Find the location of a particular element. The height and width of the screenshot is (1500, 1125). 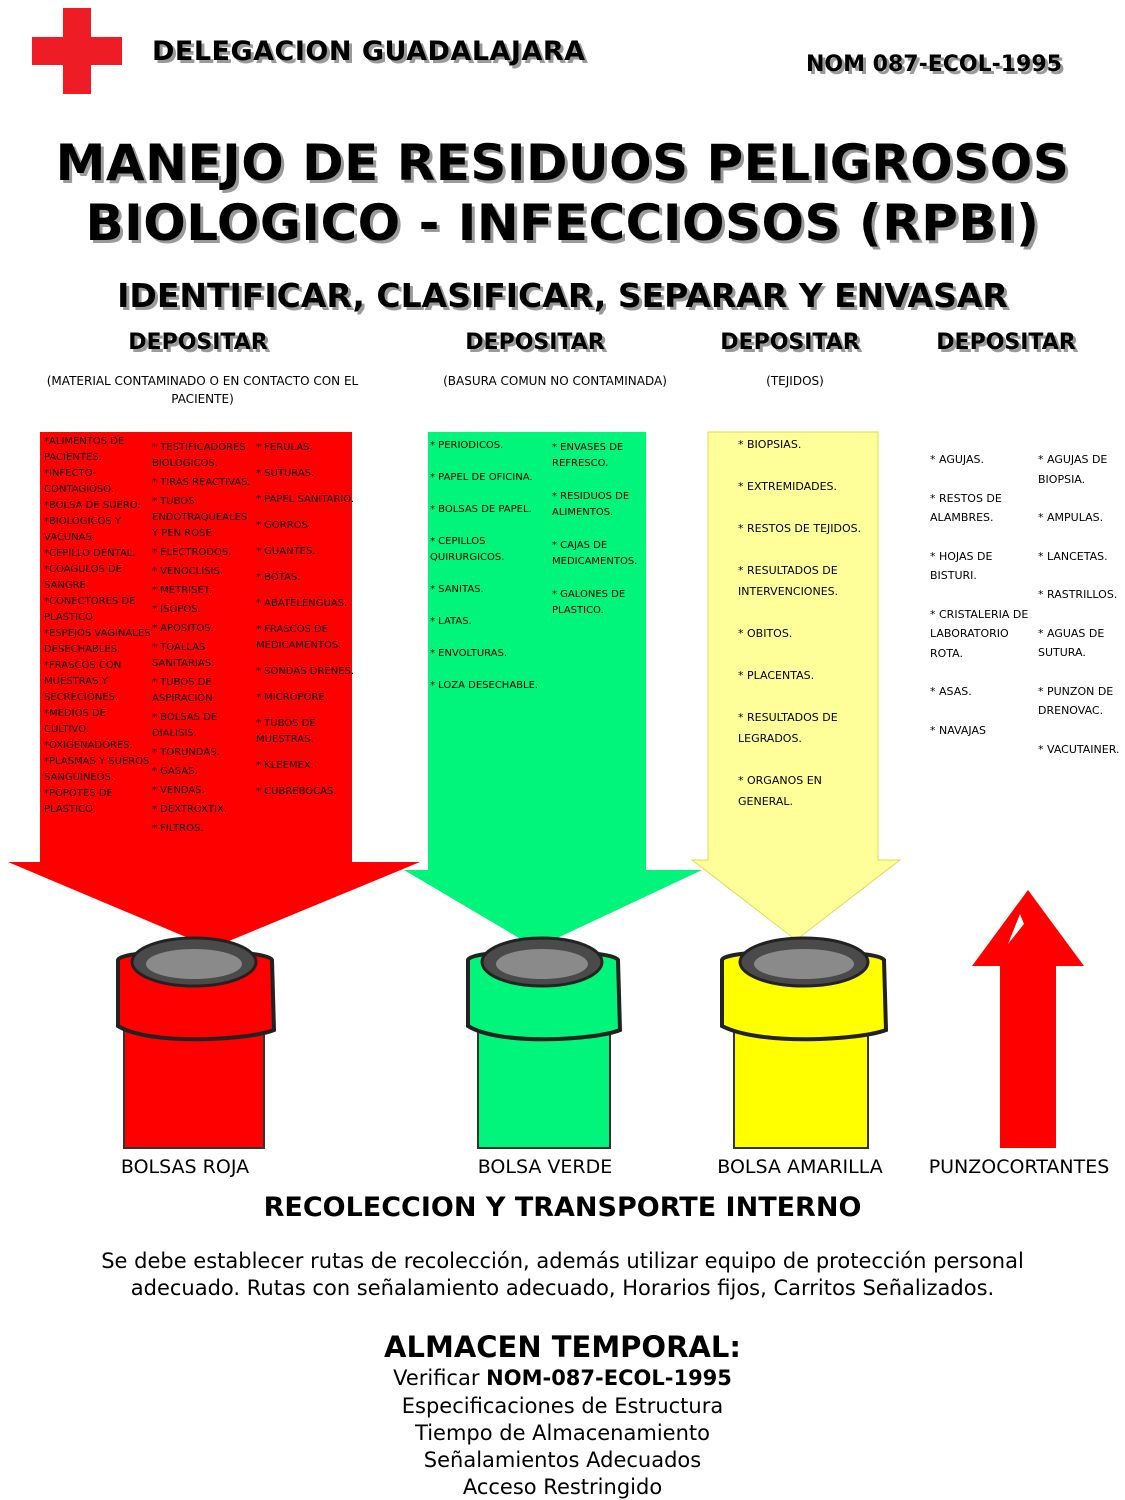

list-item: * TESTIFICADORES BIOLÓGICOS. is located at coordinates (199, 455).